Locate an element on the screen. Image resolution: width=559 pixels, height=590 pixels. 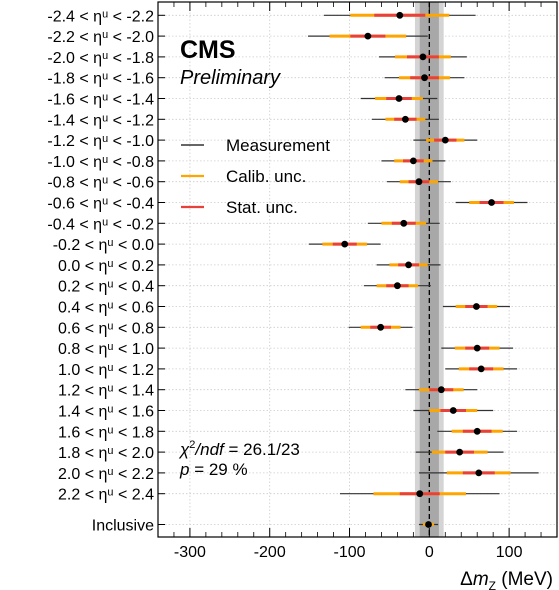
p-value-annotation: p = 29 % is located at coordinates (213, 469).